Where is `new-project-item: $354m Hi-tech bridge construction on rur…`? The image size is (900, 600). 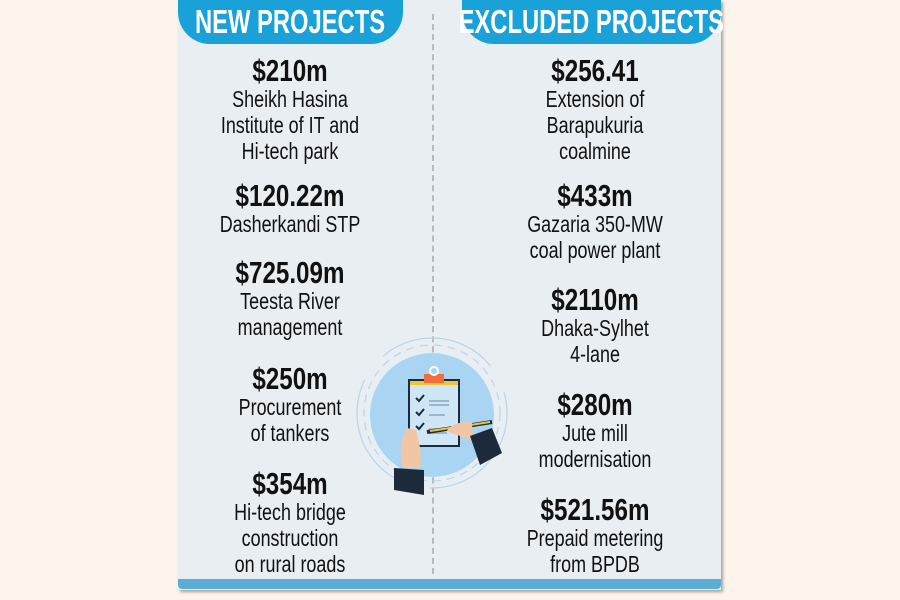 new-project-item: $354m Hi-tech bridge construction on rur… is located at coordinates (290, 521).